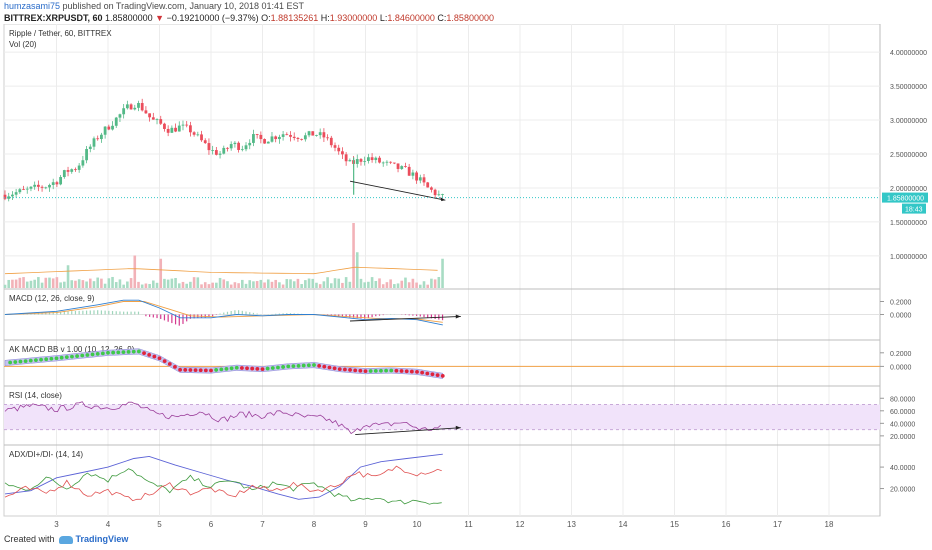 This screenshot has height=550, width=932. Describe the element at coordinates (902, 424) in the screenshot. I see `rsi-tick-label: 40.0000` at that location.